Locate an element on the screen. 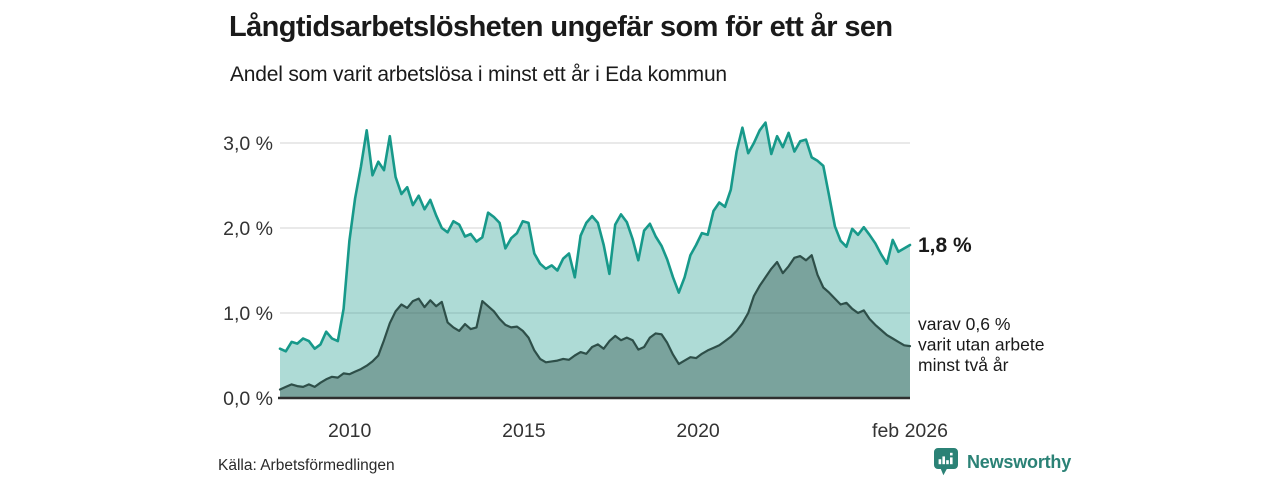 Image resolution: width=1280 pixels, height=480 pixels. series-area-unemployed-min-two-years is located at coordinates (595, 326).